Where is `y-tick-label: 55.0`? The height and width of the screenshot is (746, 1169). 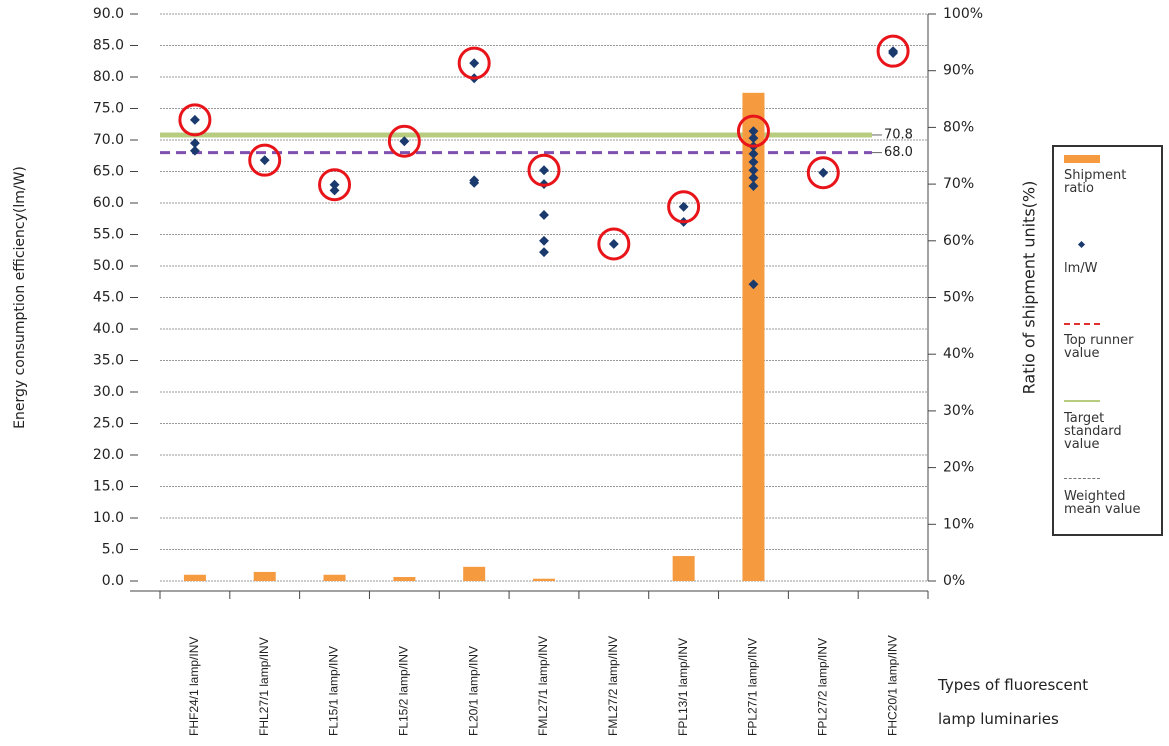 y-tick-label: 55.0 is located at coordinates (108, 235).